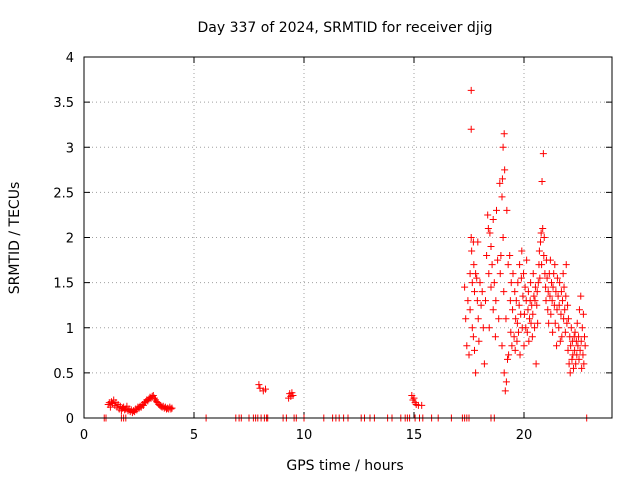 This screenshot has height=480, width=640. Describe the element at coordinates (15, 238) in the screenshot. I see `y-axis-label: SRMTID / TECUs` at that location.